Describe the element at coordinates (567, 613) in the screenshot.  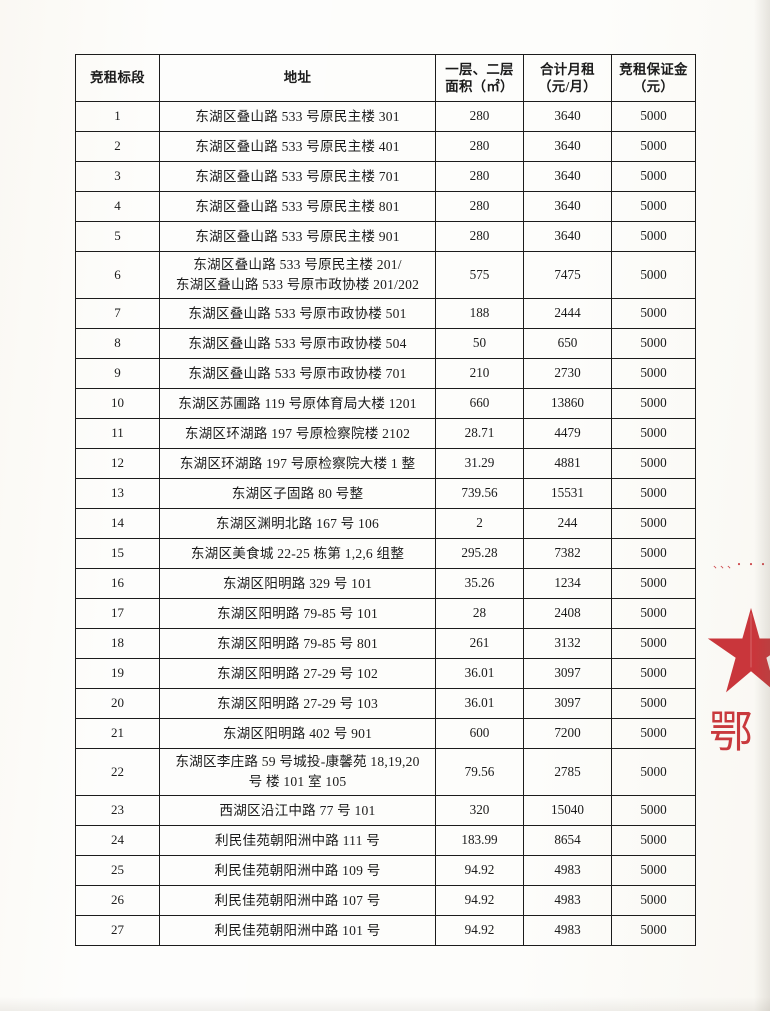
I see `cell-rent: 2408` at that location.